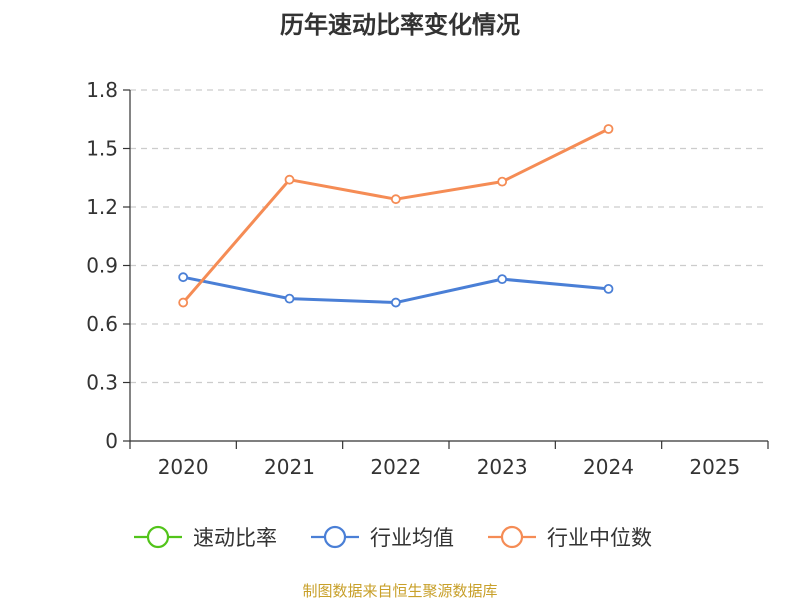  What do you see at coordinates (102, 324) in the screenshot?
I see `y-tick-label: 0.6` at bounding box center [102, 324].